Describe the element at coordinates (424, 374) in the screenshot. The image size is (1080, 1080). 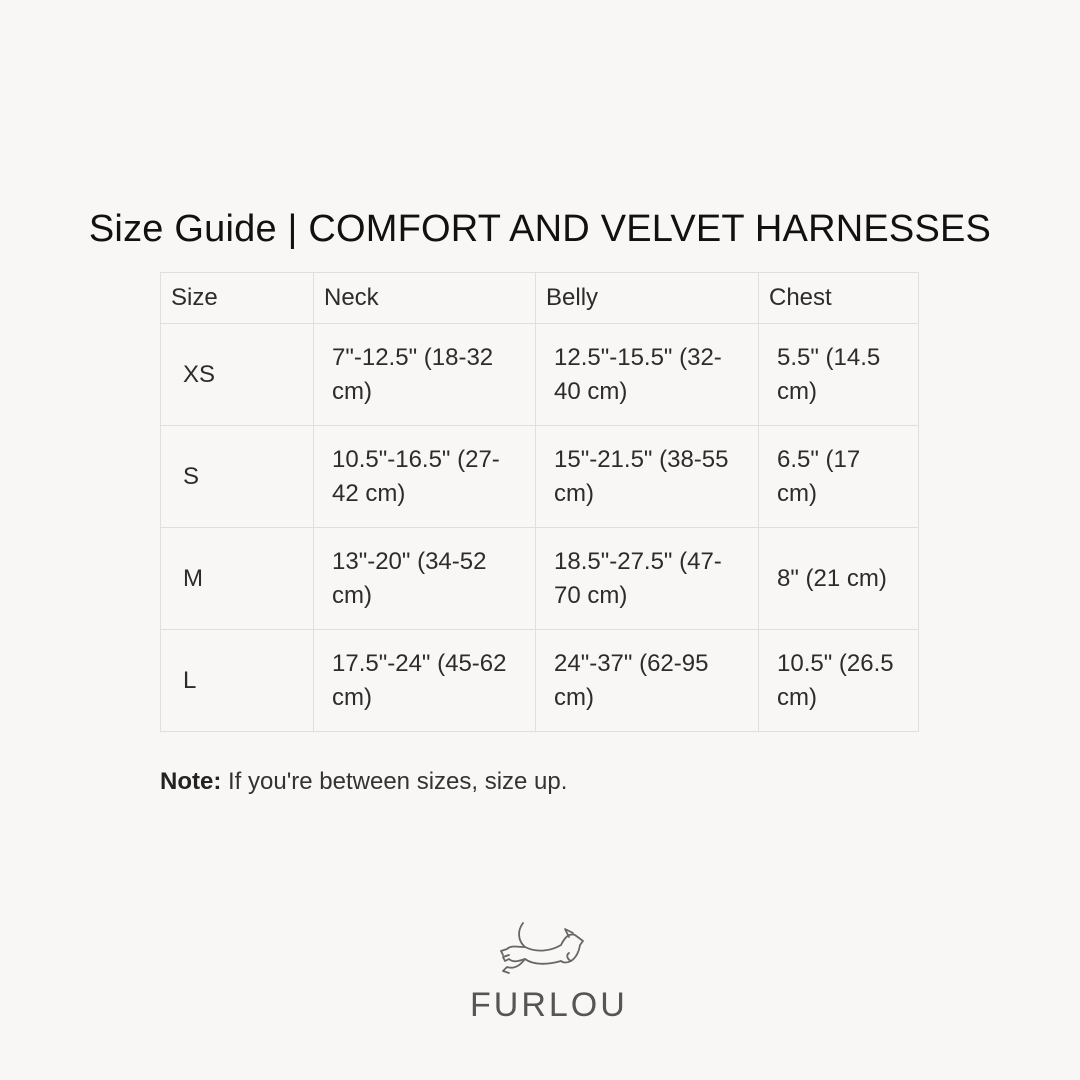
I see `cell-neck: 7"-12.5" (18-32 cm)` at that location.